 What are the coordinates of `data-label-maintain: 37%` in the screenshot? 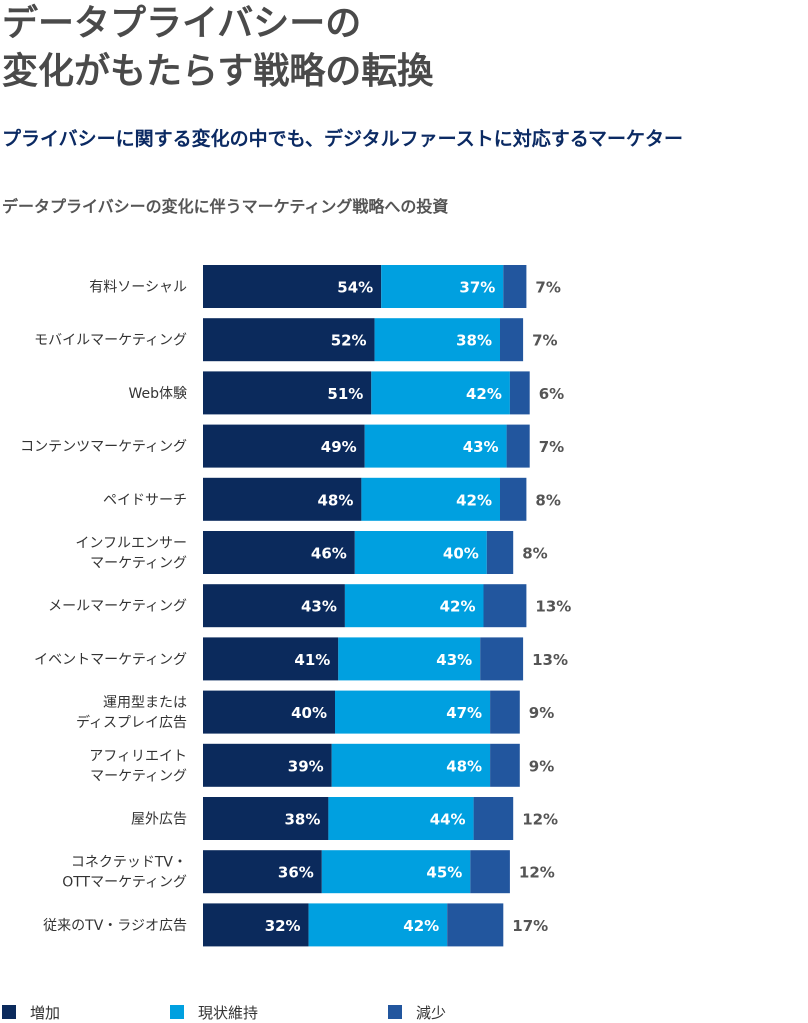 It's located at (477, 288).